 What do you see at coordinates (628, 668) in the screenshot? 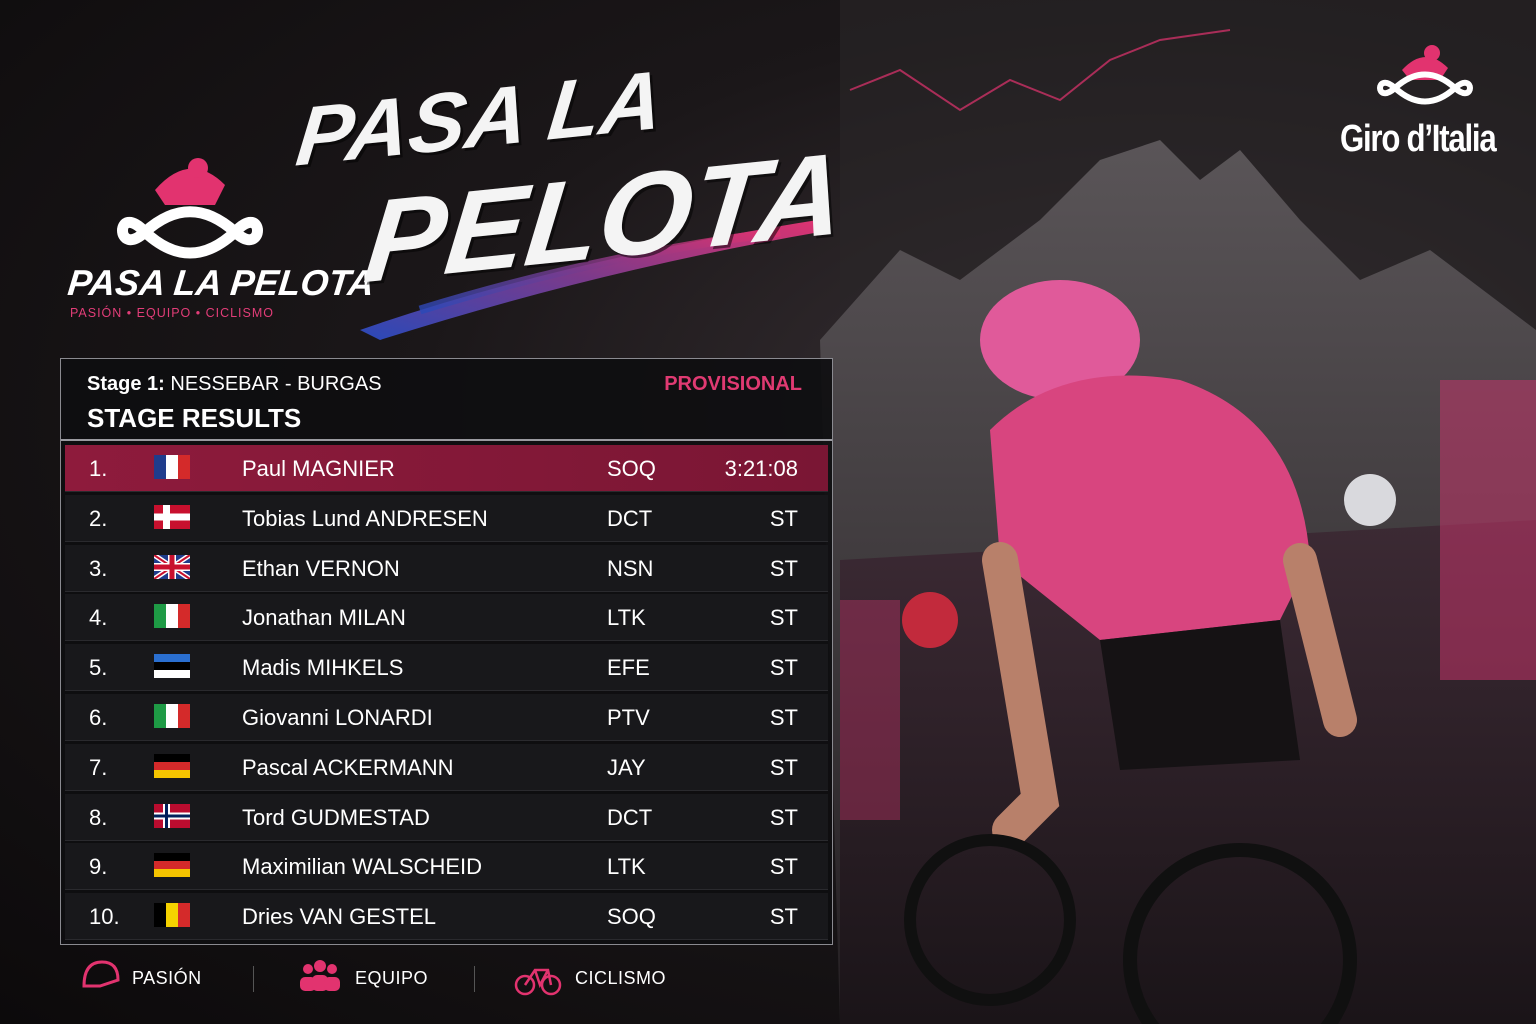
I see `team: EFE` at bounding box center [628, 668].